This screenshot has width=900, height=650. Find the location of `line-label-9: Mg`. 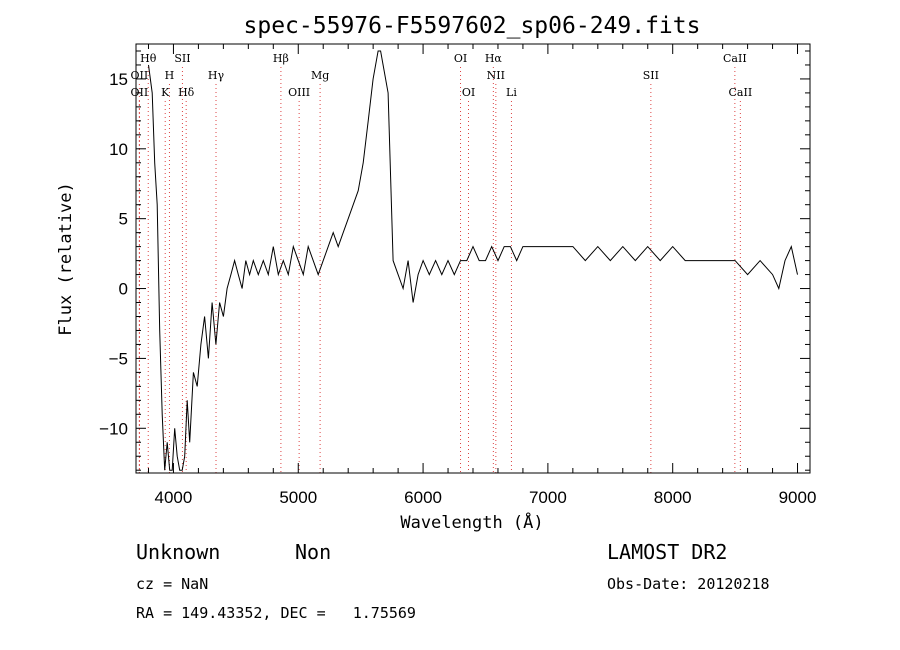

line-label-9: Mg is located at coordinates (320, 75).